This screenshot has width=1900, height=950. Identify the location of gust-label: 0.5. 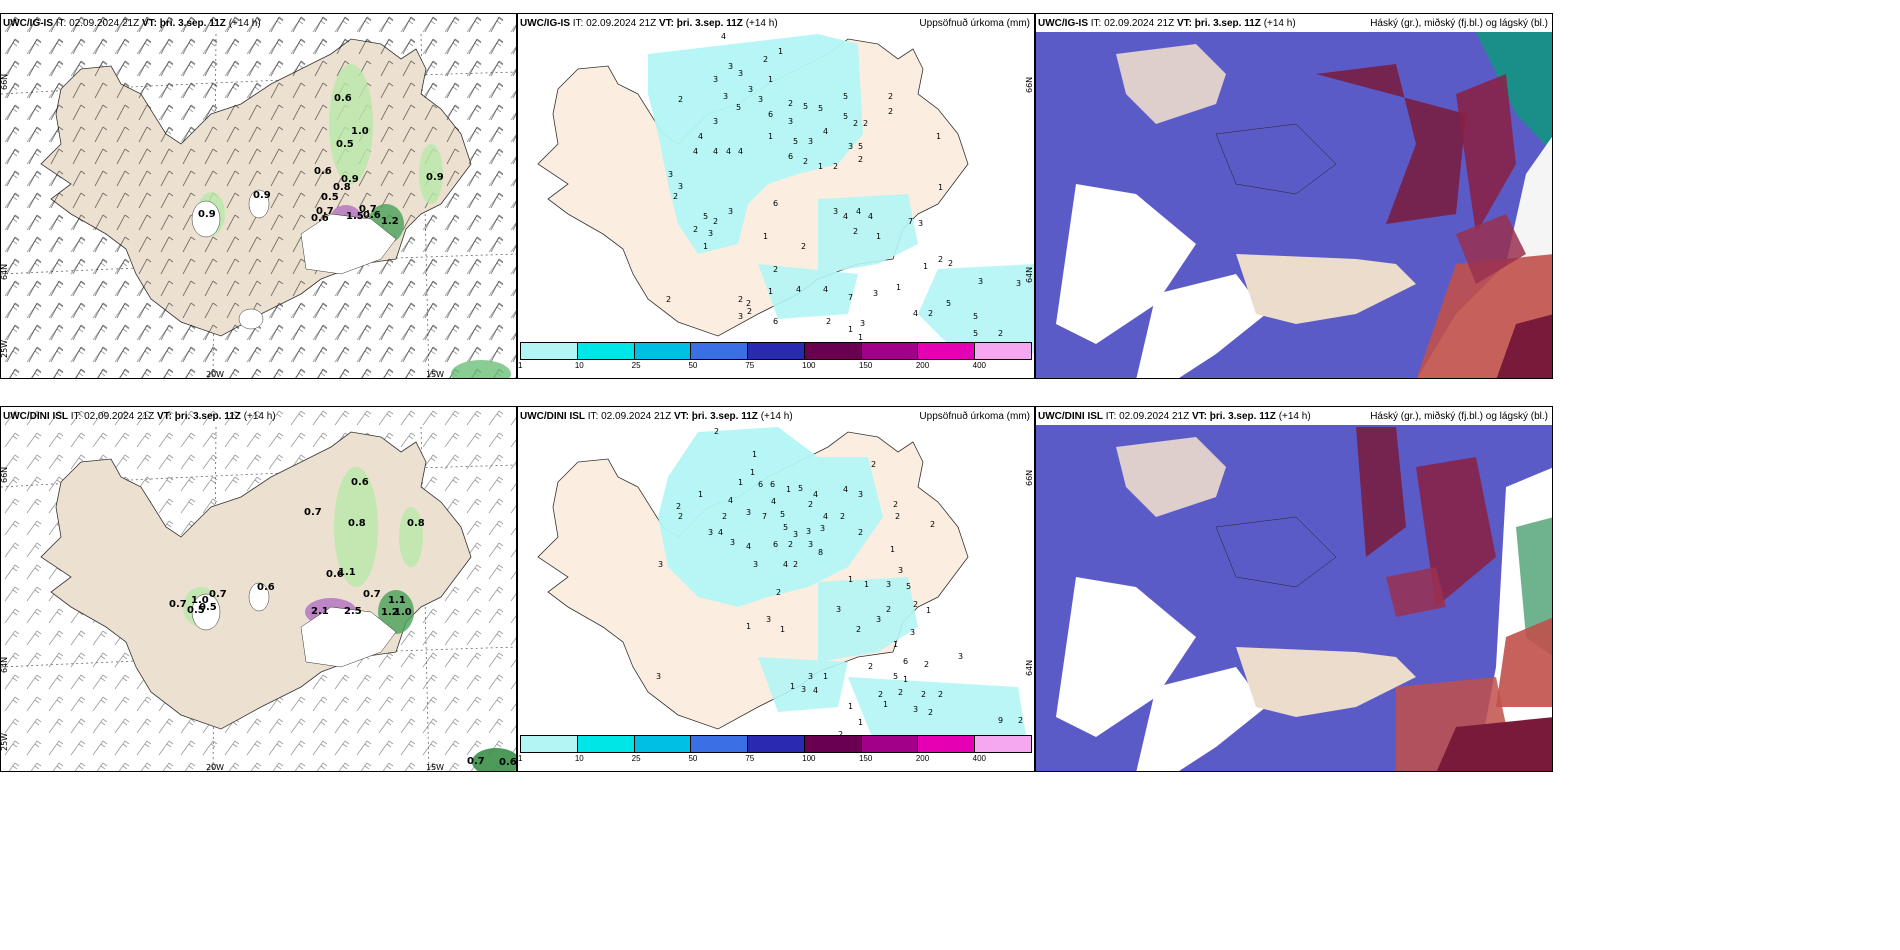
(330, 197).